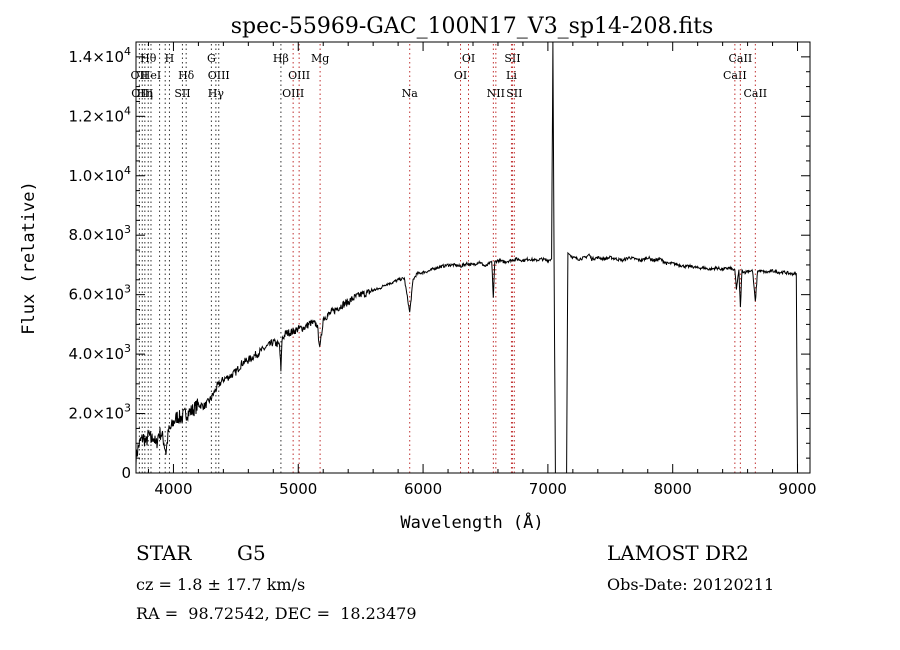 This screenshot has width=900, height=650. What do you see at coordinates (548, 489) in the screenshot?
I see `x-tick-label: 7000` at bounding box center [548, 489].